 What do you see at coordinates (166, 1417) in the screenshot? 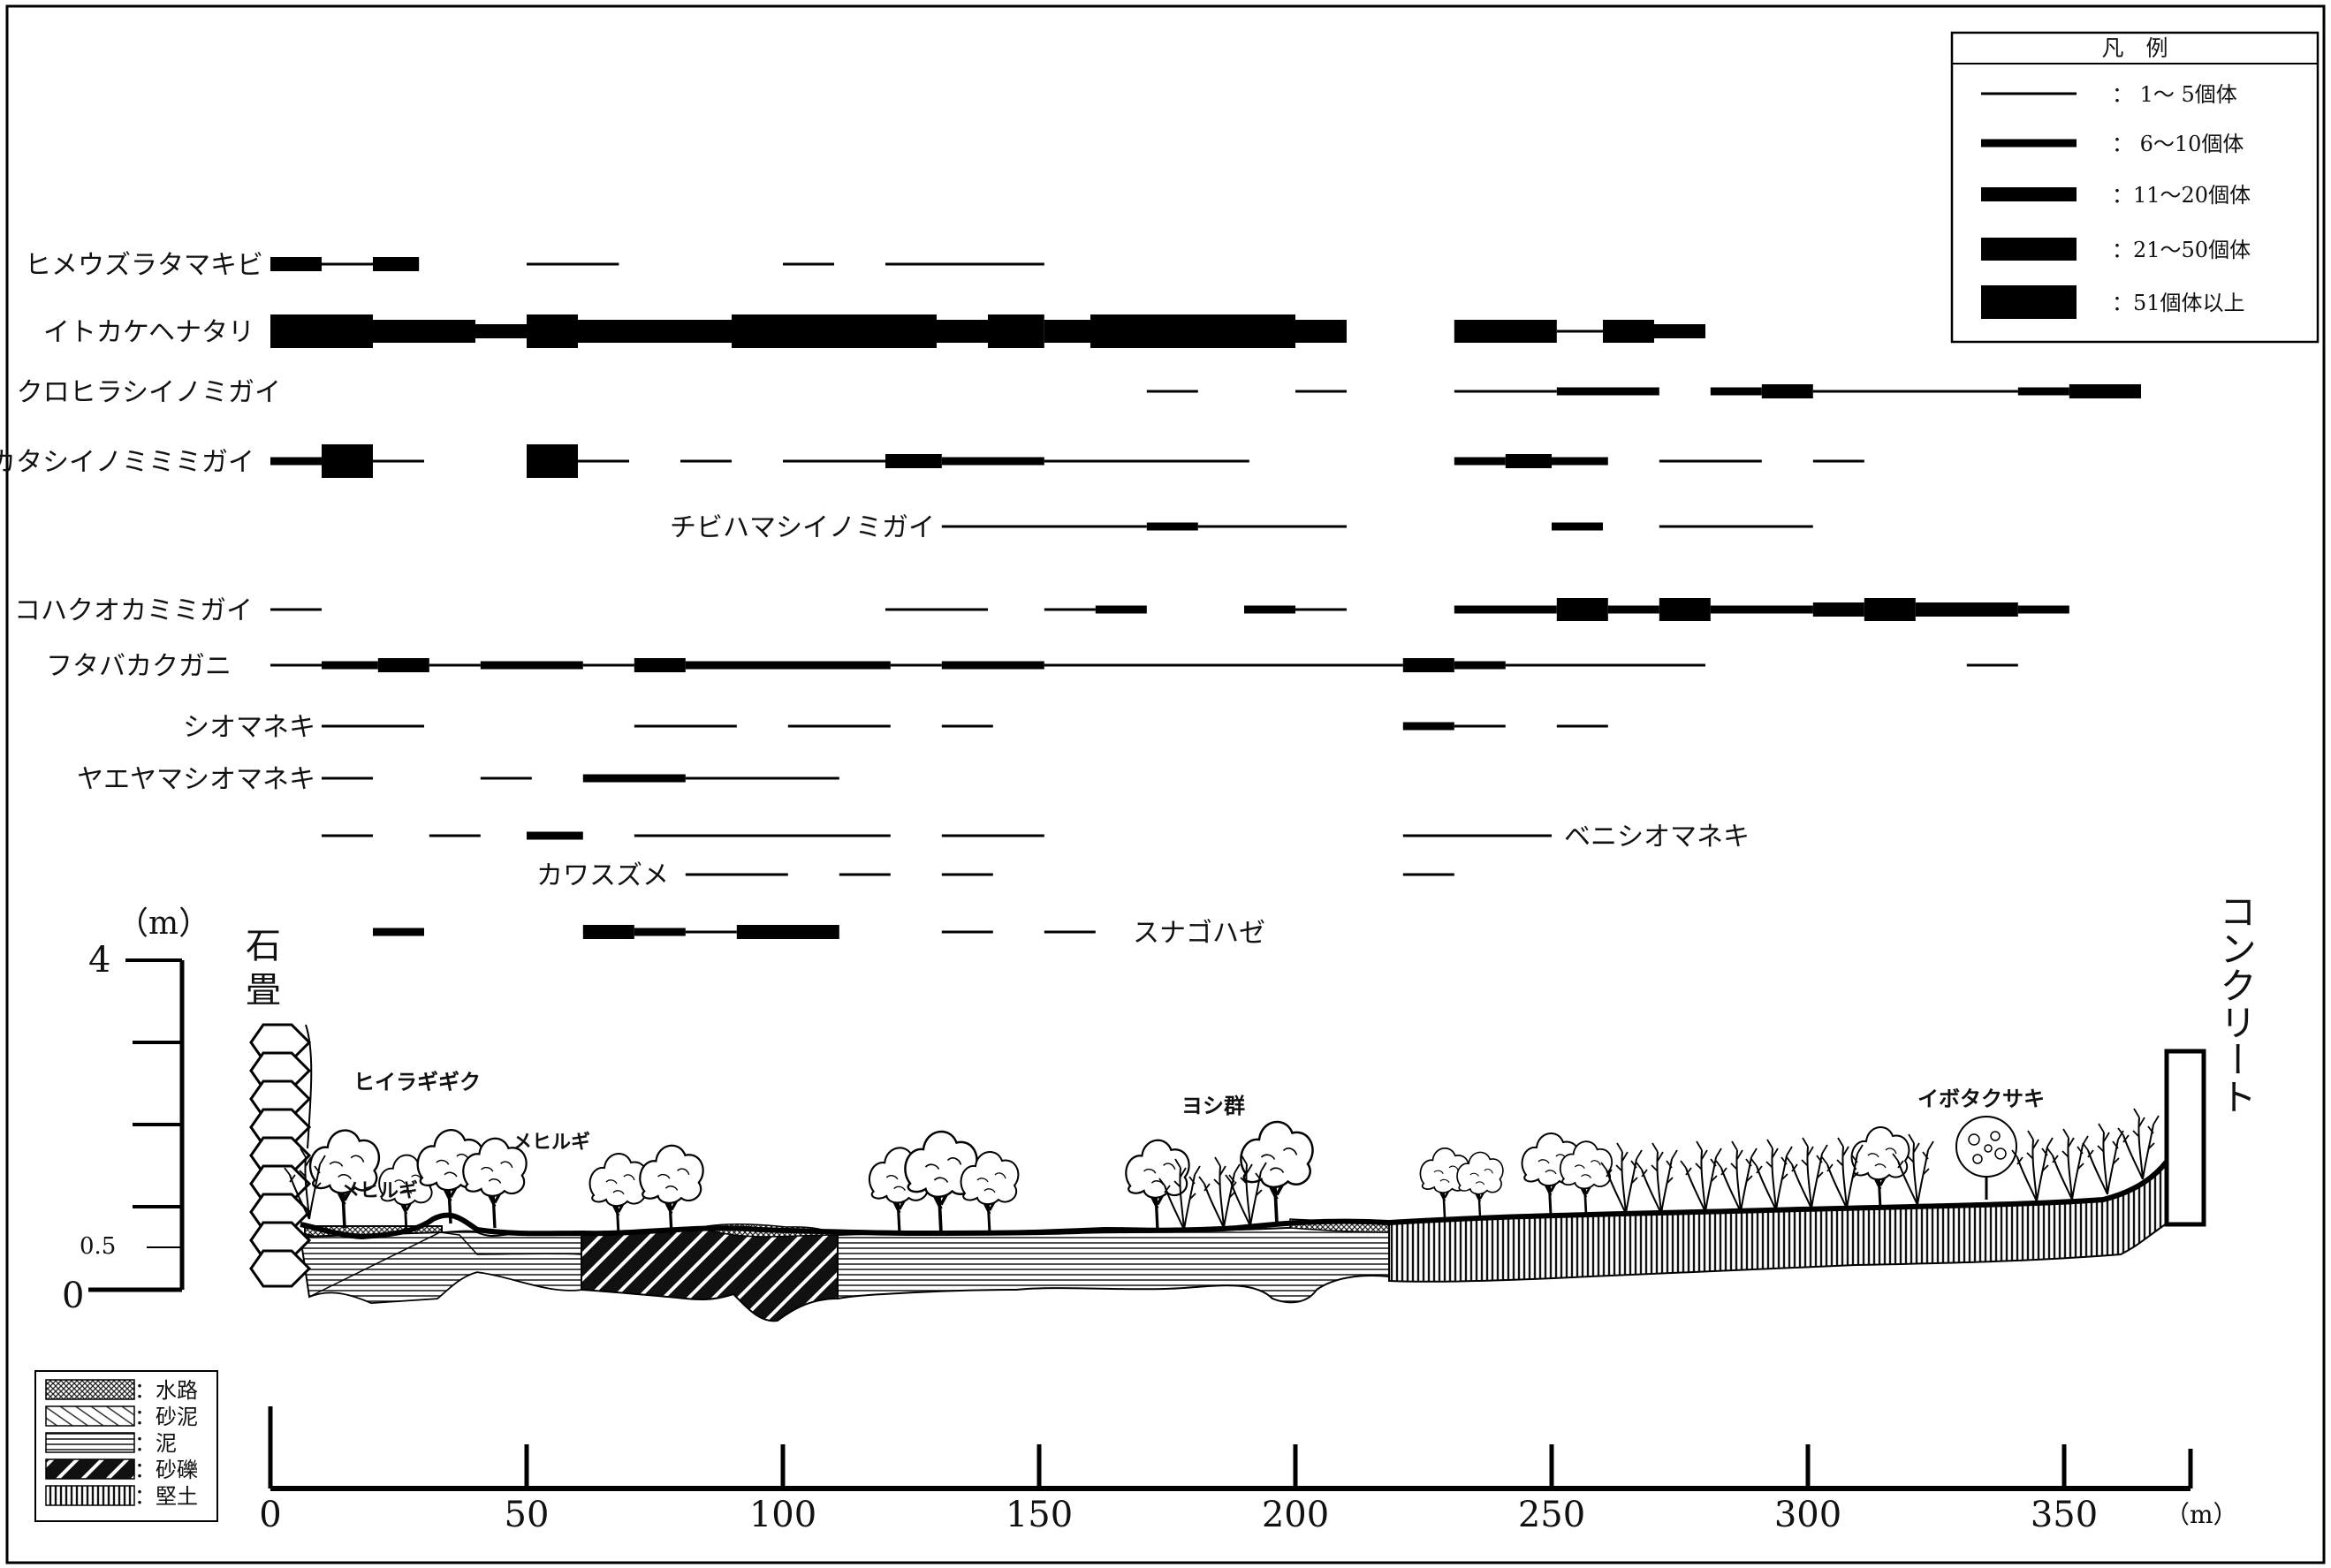
I see `substrate-label-2: ：砂泥` at bounding box center [166, 1417].